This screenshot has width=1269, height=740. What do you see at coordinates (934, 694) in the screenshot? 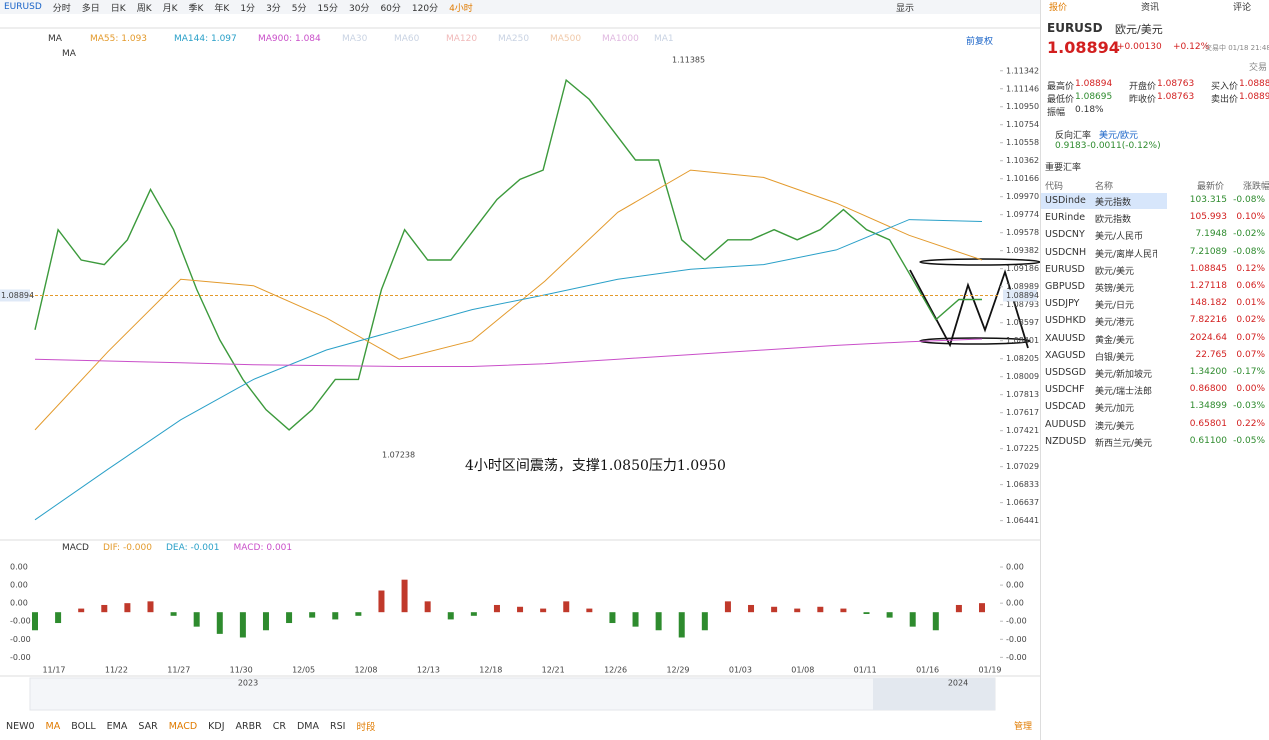
I see `timeline-window` at bounding box center [934, 694].